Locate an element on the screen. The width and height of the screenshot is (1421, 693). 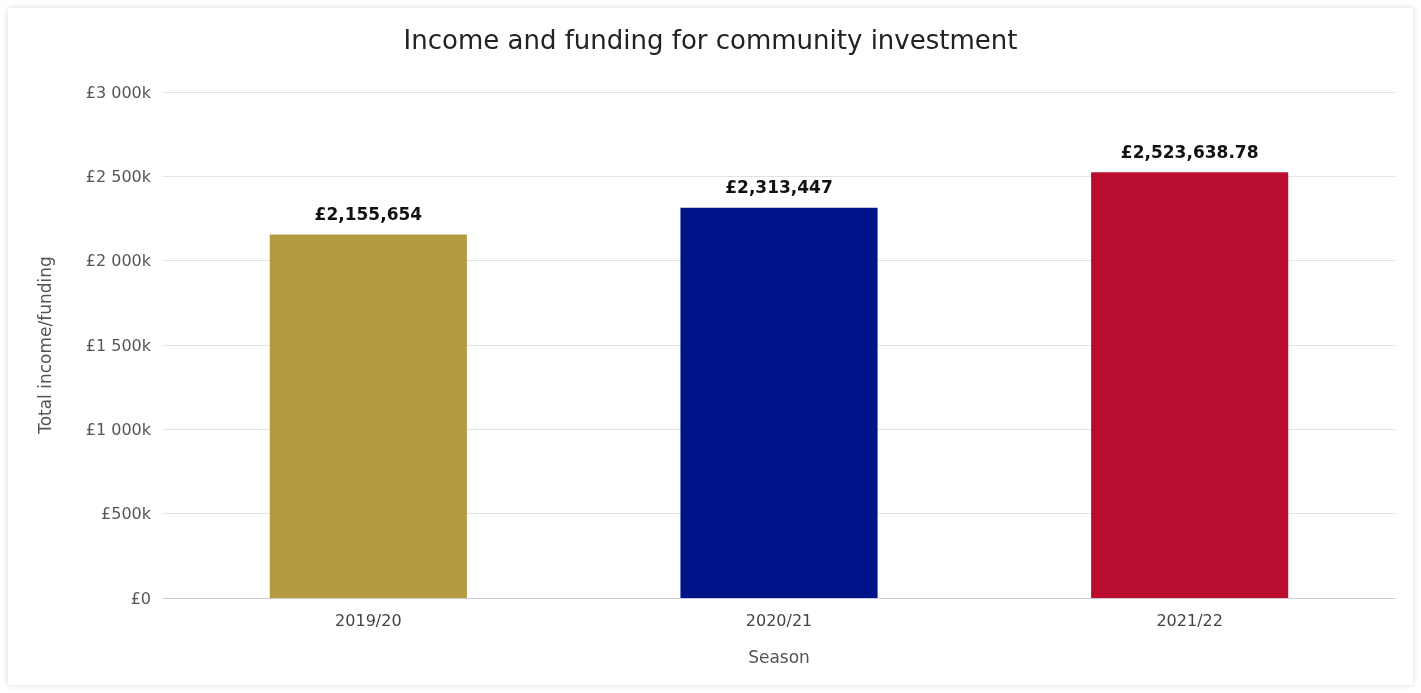
data-label: £2,313,447 is located at coordinates (779, 187).